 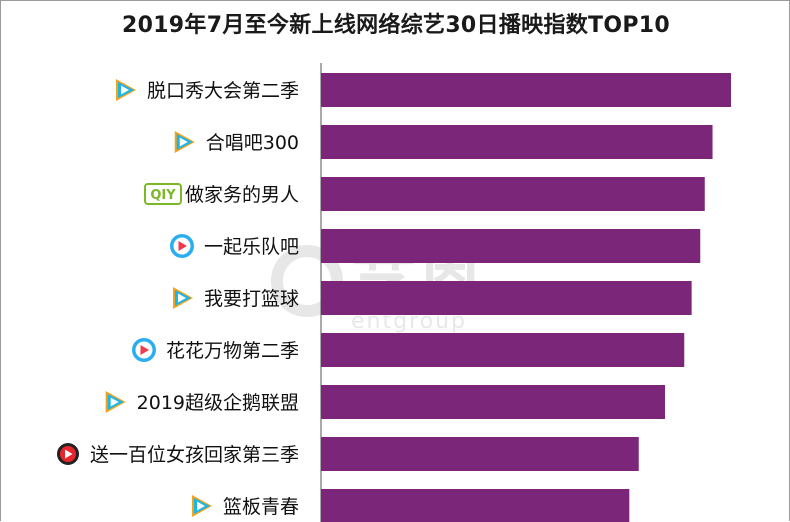 I want to click on iqiyi-icon-box, so click(x=162, y=194).